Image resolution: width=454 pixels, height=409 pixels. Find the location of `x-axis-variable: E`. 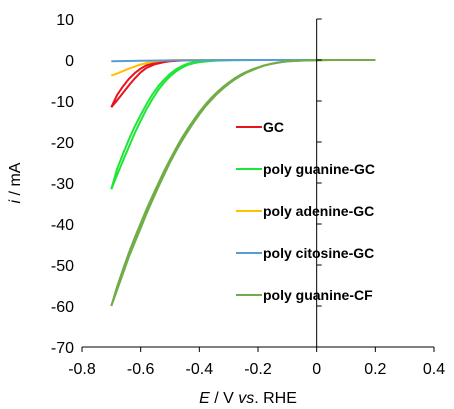

x-axis-variable: E is located at coordinates (204, 398).